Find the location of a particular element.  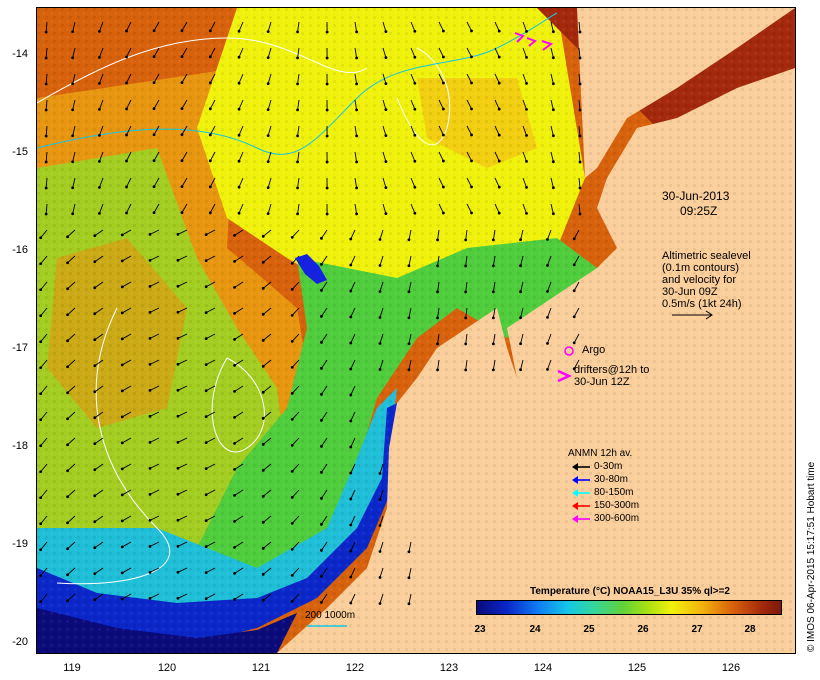

reference-arrow-icon is located at coordinates (692, 315).